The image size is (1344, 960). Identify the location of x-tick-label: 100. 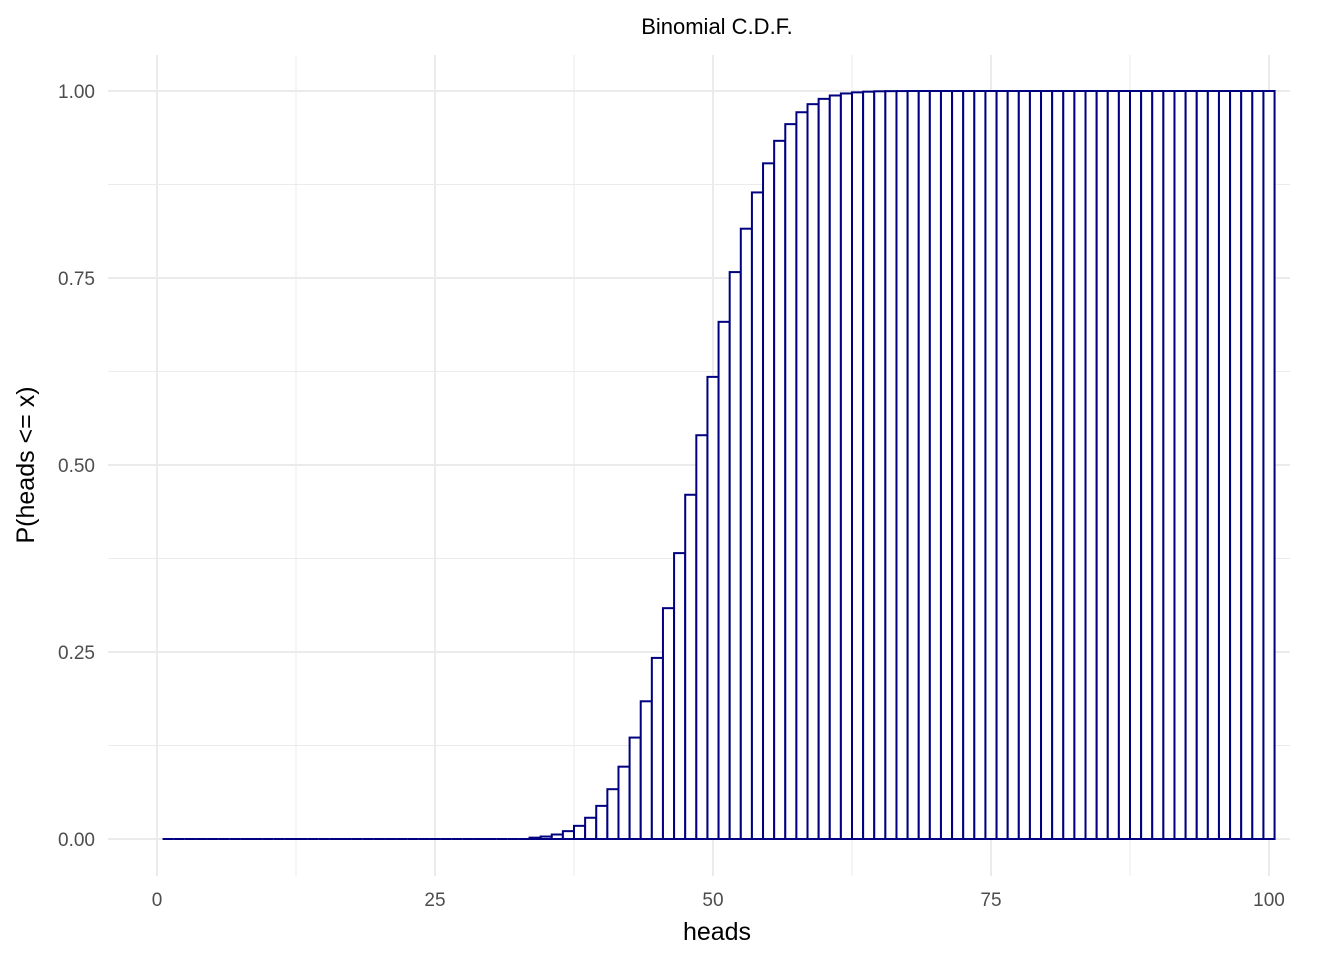
(1269, 900).